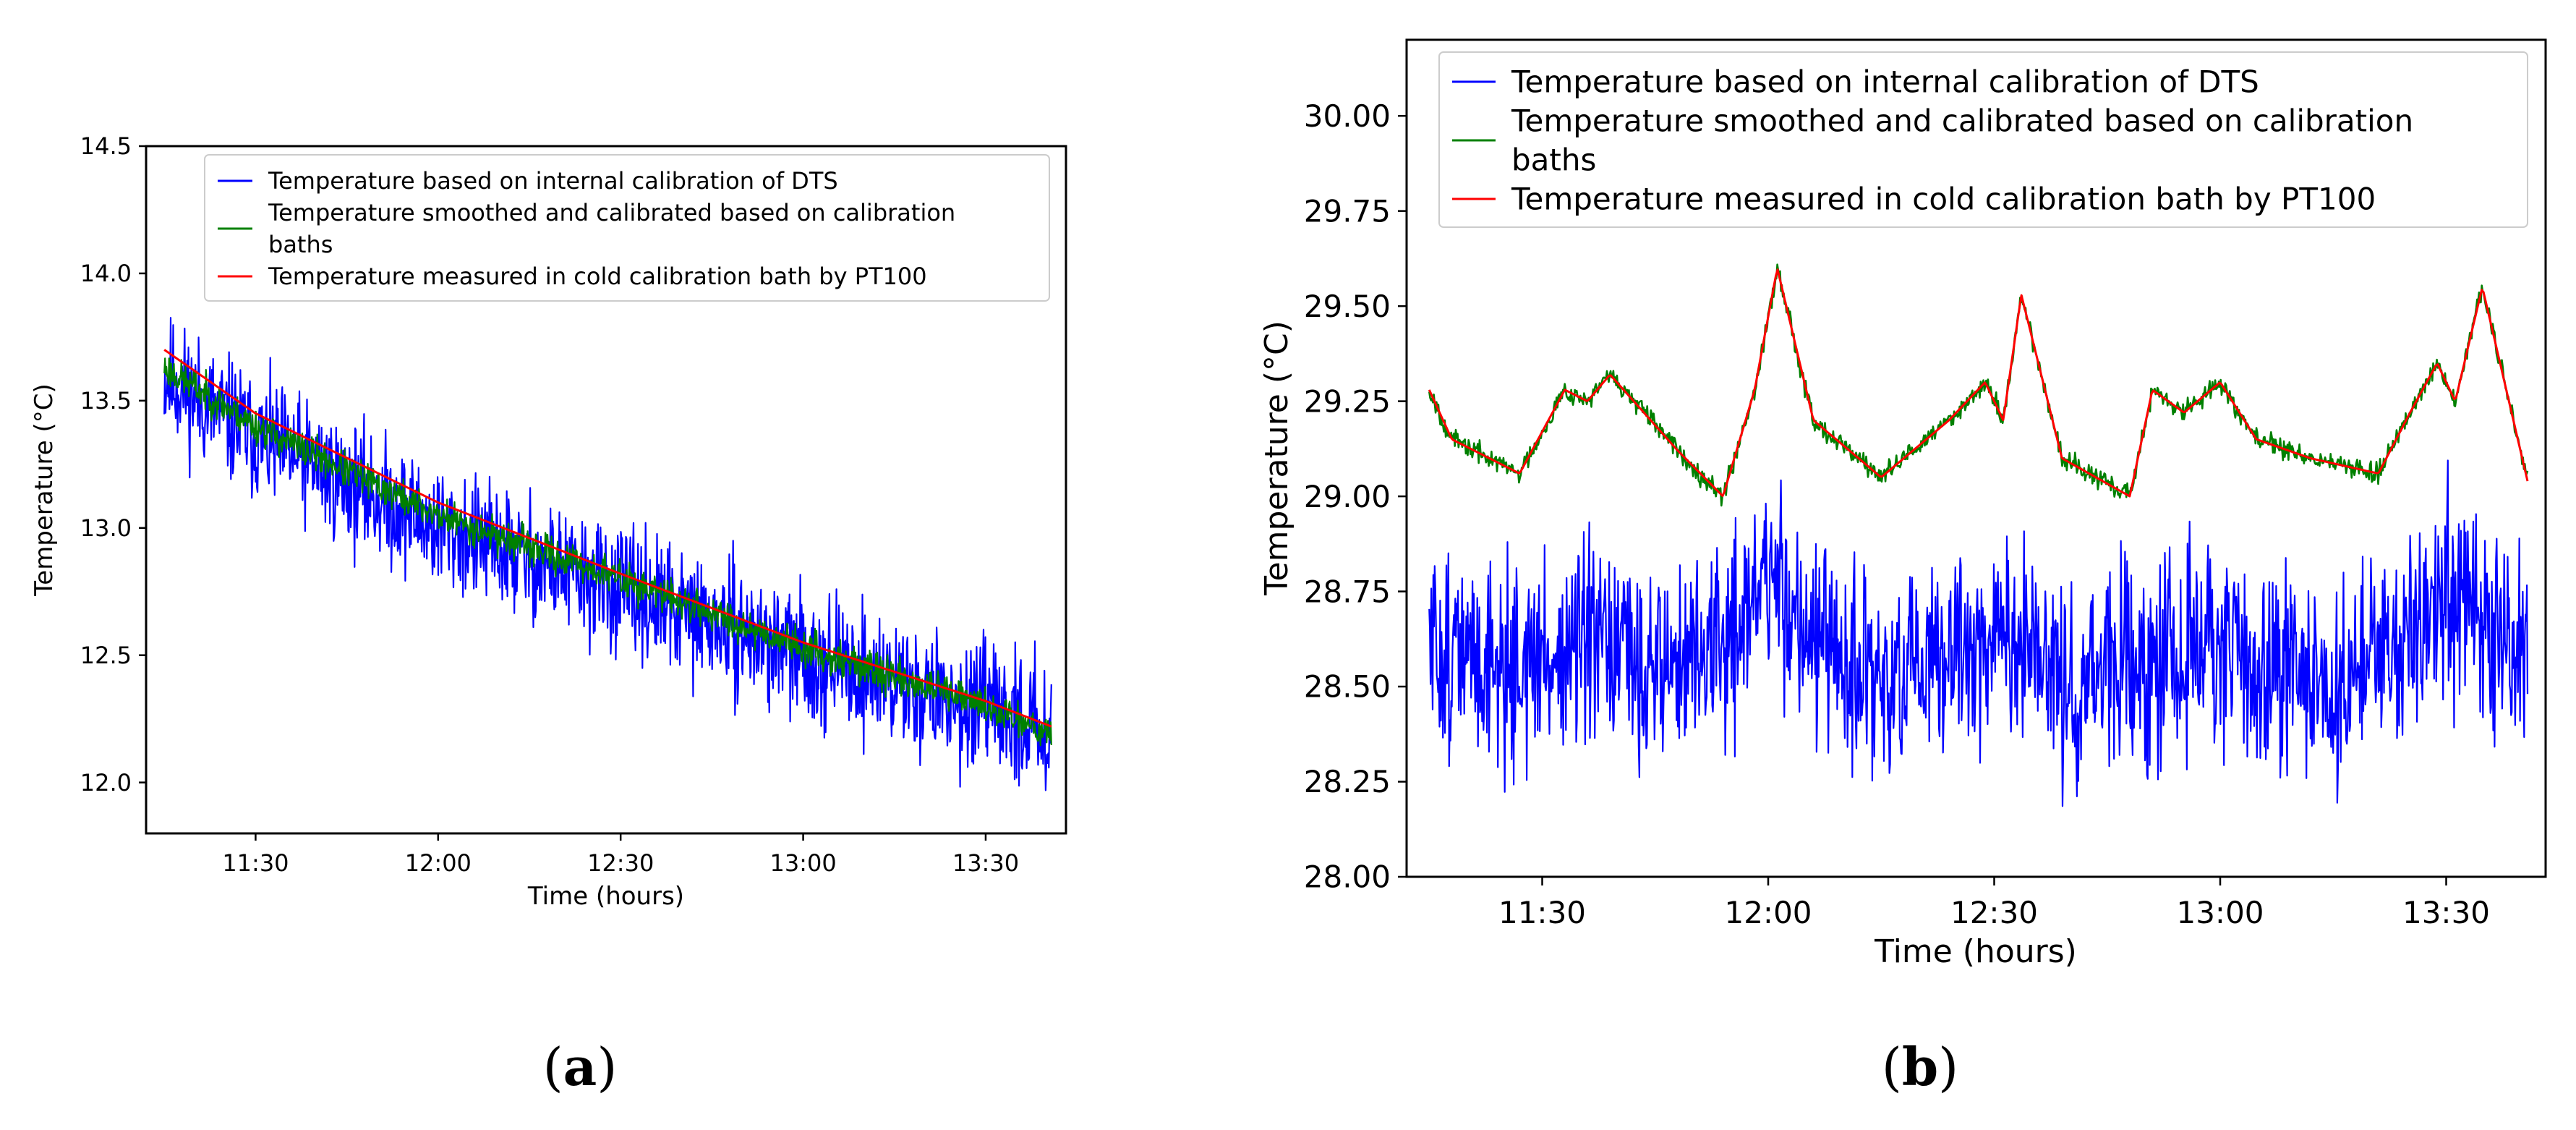 Image resolution: width=2576 pixels, height=1130 pixels. What do you see at coordinates (620, 863) in the screenshot?
I see `panel-a-xtick-label: 12:30` at bounding box center [620, 863].